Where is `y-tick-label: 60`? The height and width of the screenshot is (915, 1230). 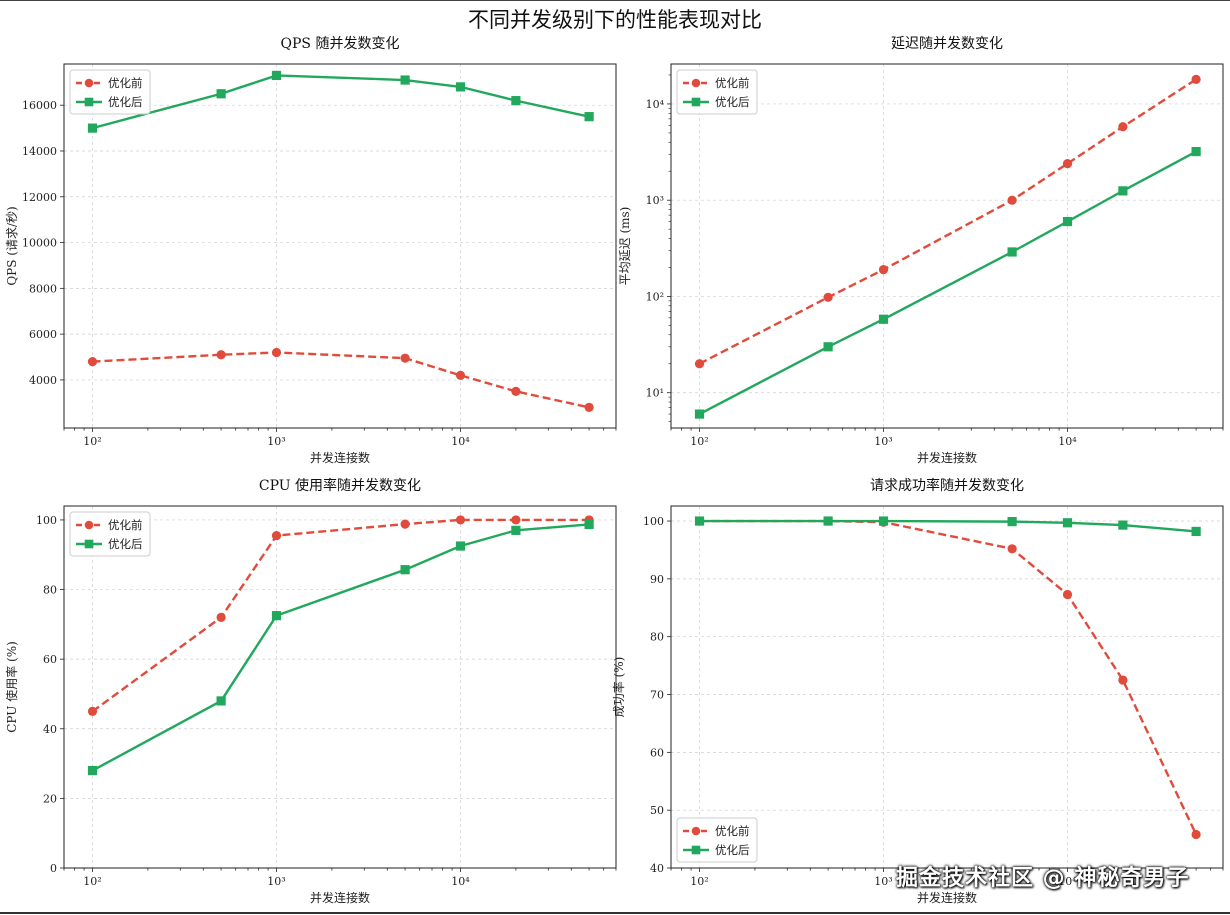
y-tick-label: 60 is located at coordinates (657, 752).